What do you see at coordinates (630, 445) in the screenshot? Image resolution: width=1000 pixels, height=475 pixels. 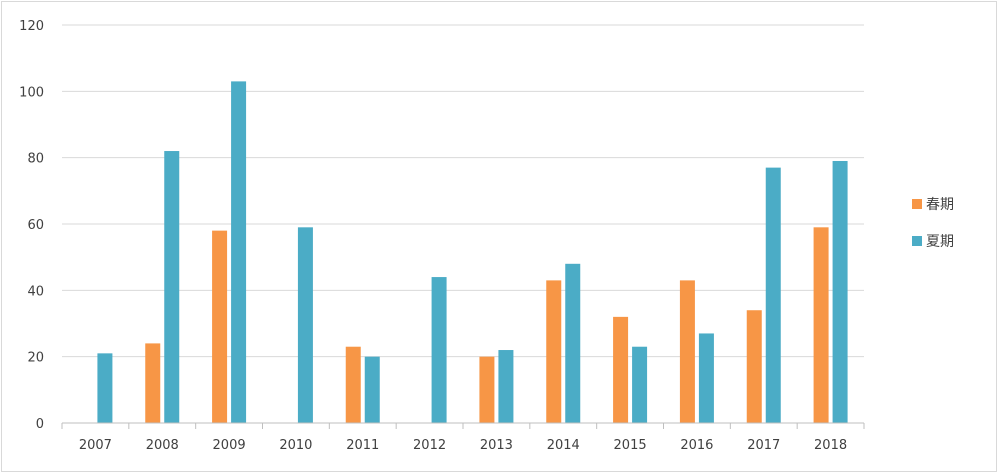 I see `x-tick-label: 2015` at bounding box center [630, 445].